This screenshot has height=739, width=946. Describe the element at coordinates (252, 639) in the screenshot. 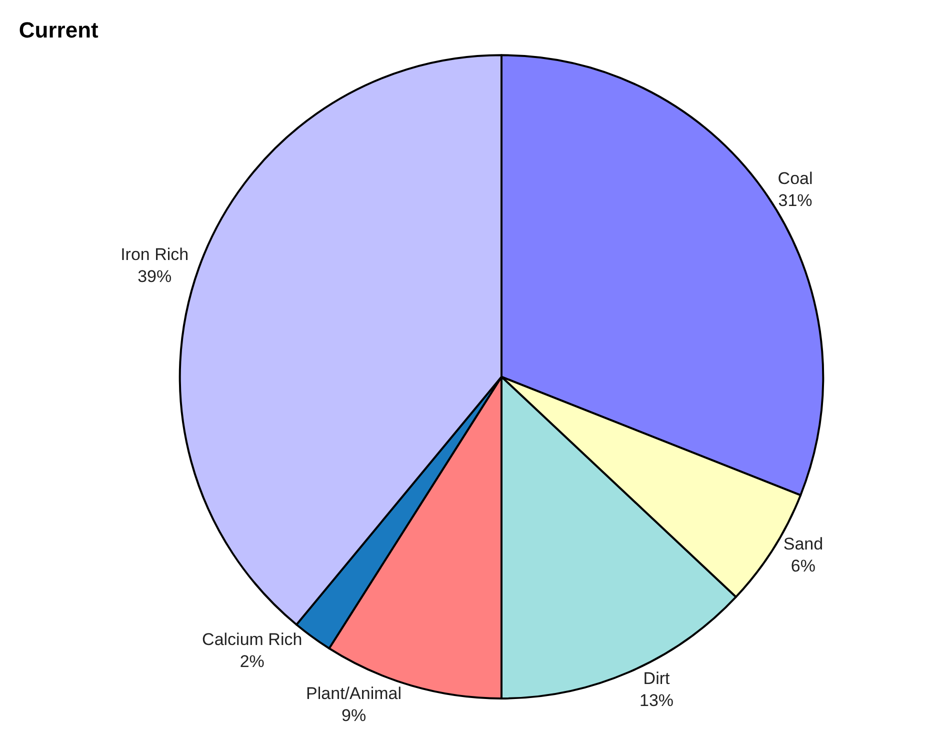

I see `slice-label: Calcium Rich` at that location.